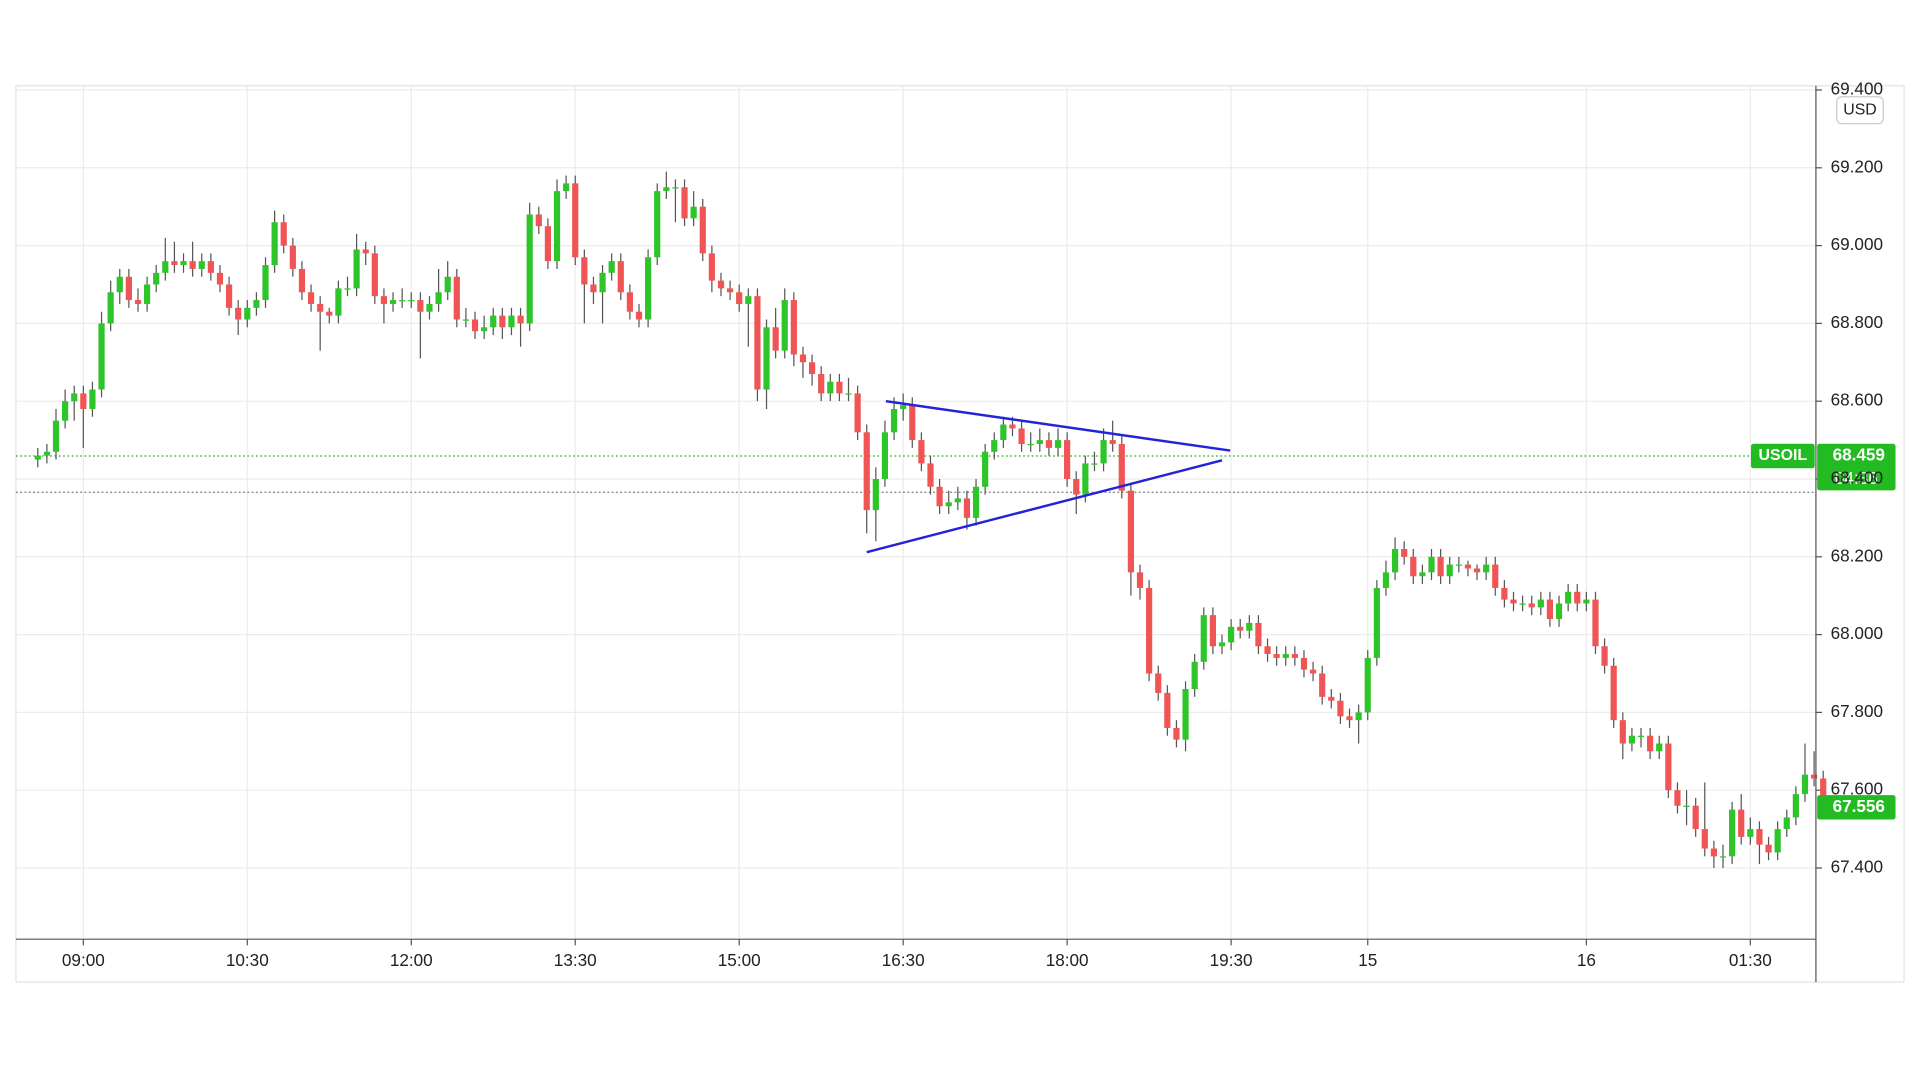 This screenshot has height=1080, width=1920. I want to click on y-tick-label: 68.200, so click(1857, 555).